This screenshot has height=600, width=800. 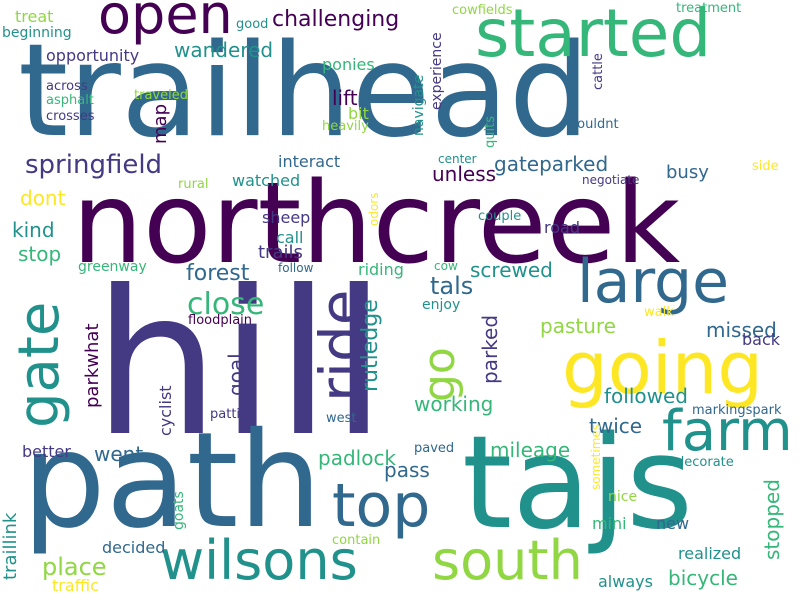 What do you see at coordinates (348, 64) in the screenshot?
I see `word-ponies: ponies` at bounding box center [348, 64].